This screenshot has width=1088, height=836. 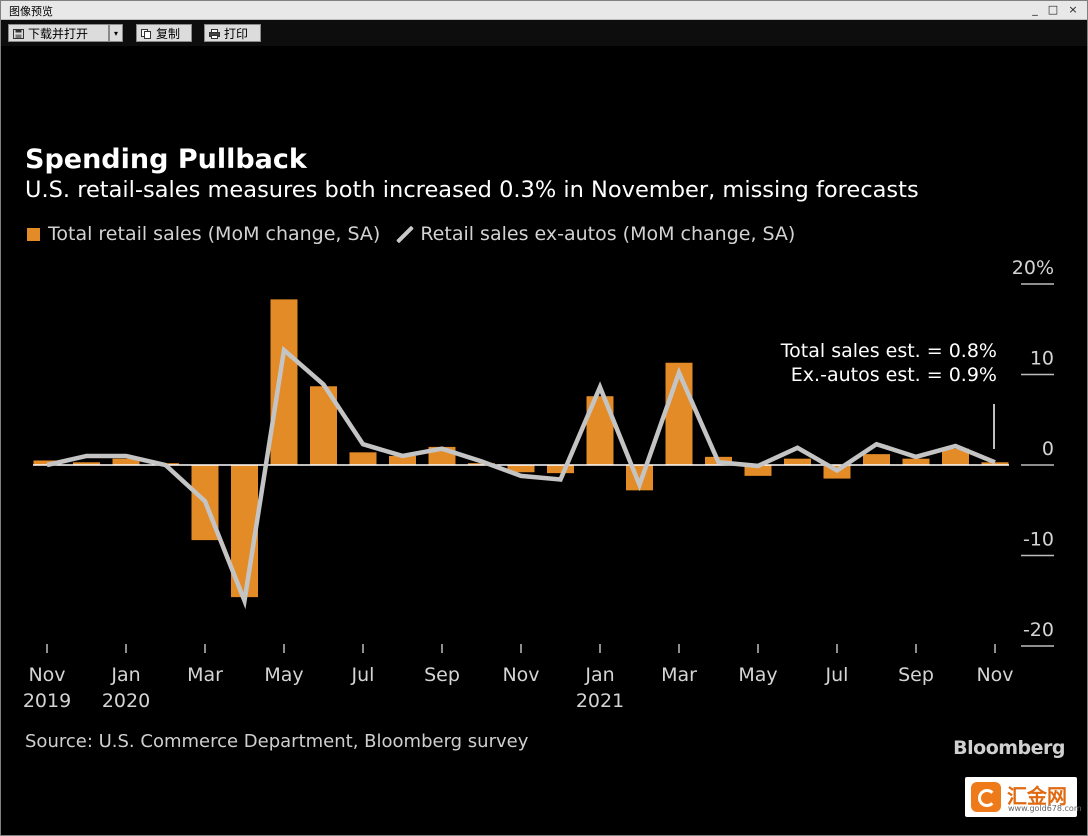 What do you see at coordinates (1033, 452) in the screenshot?
I see `y-axis: 20% 10 0 -10 -20` at bounding box center [1033, 452].